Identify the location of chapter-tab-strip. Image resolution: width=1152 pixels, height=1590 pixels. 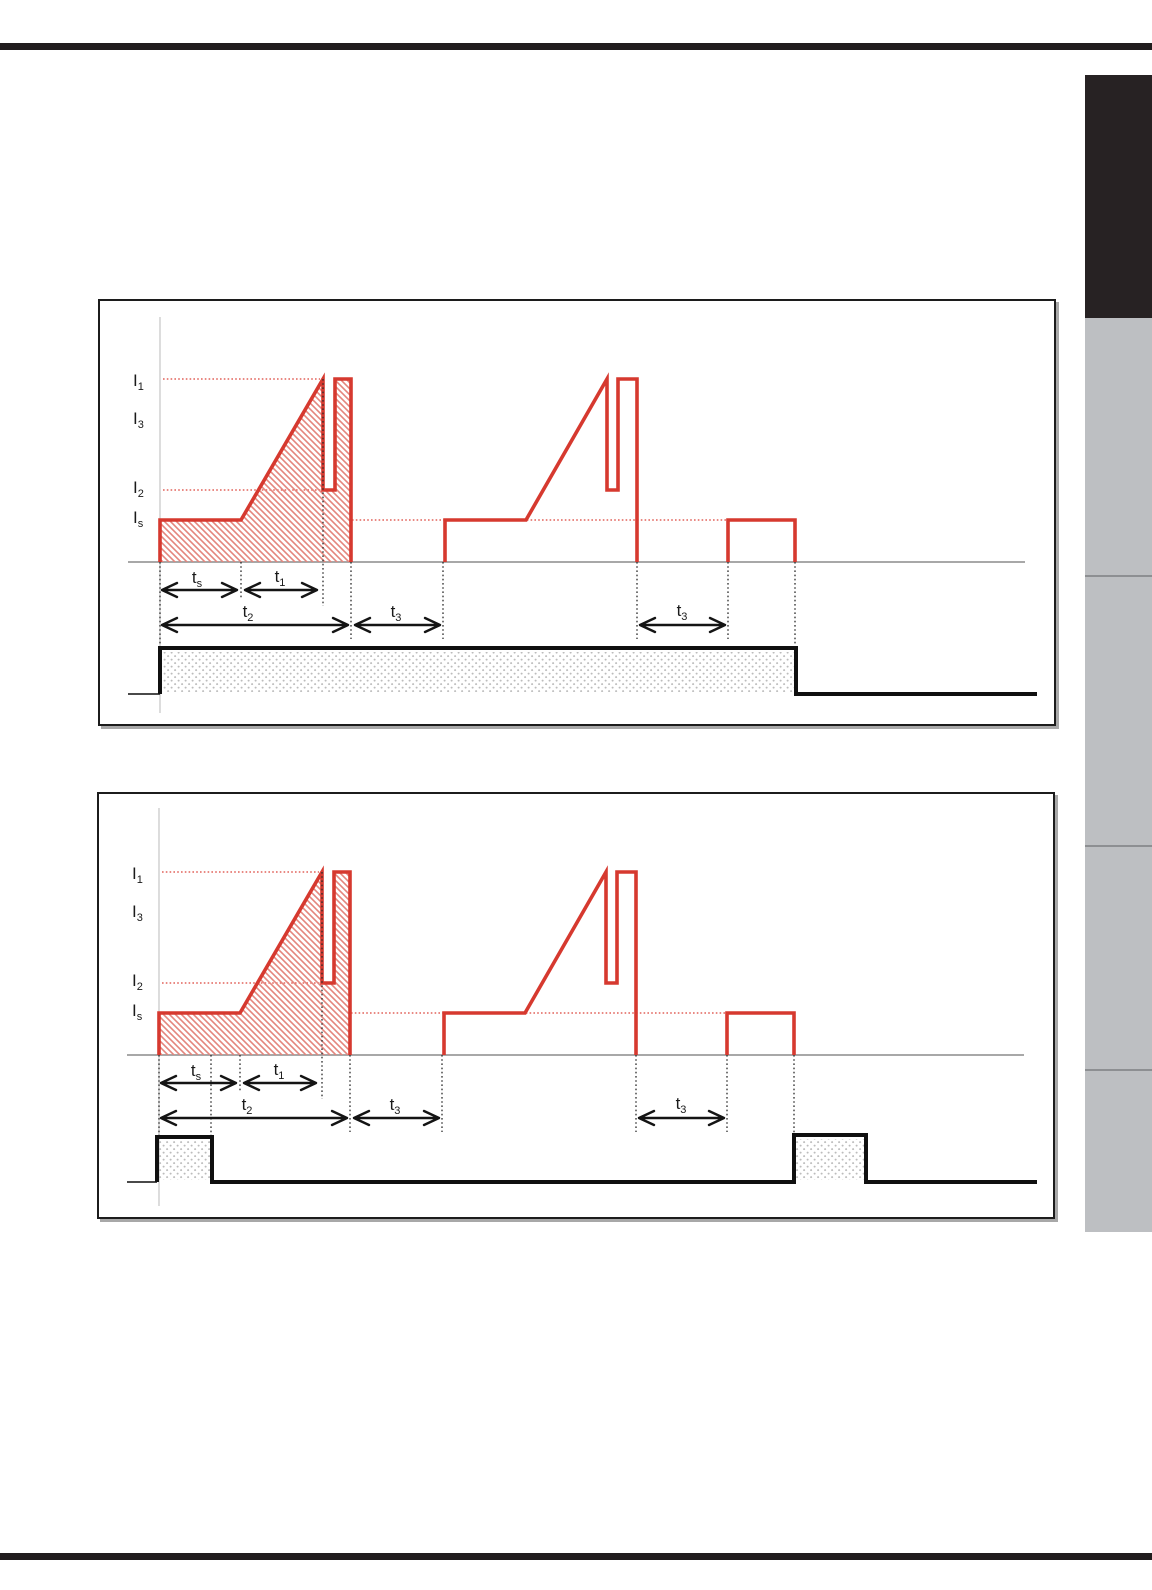
(1118, 653).